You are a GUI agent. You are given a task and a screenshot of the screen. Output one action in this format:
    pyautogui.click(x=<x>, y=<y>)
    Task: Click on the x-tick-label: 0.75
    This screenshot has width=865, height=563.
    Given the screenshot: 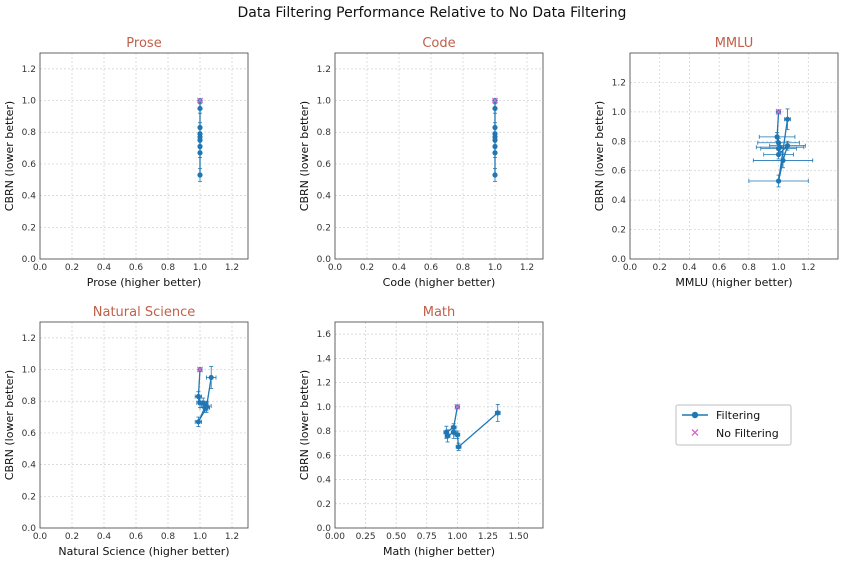 What is the action you would take?
    pyautogui.click(x=427, y=537)
    